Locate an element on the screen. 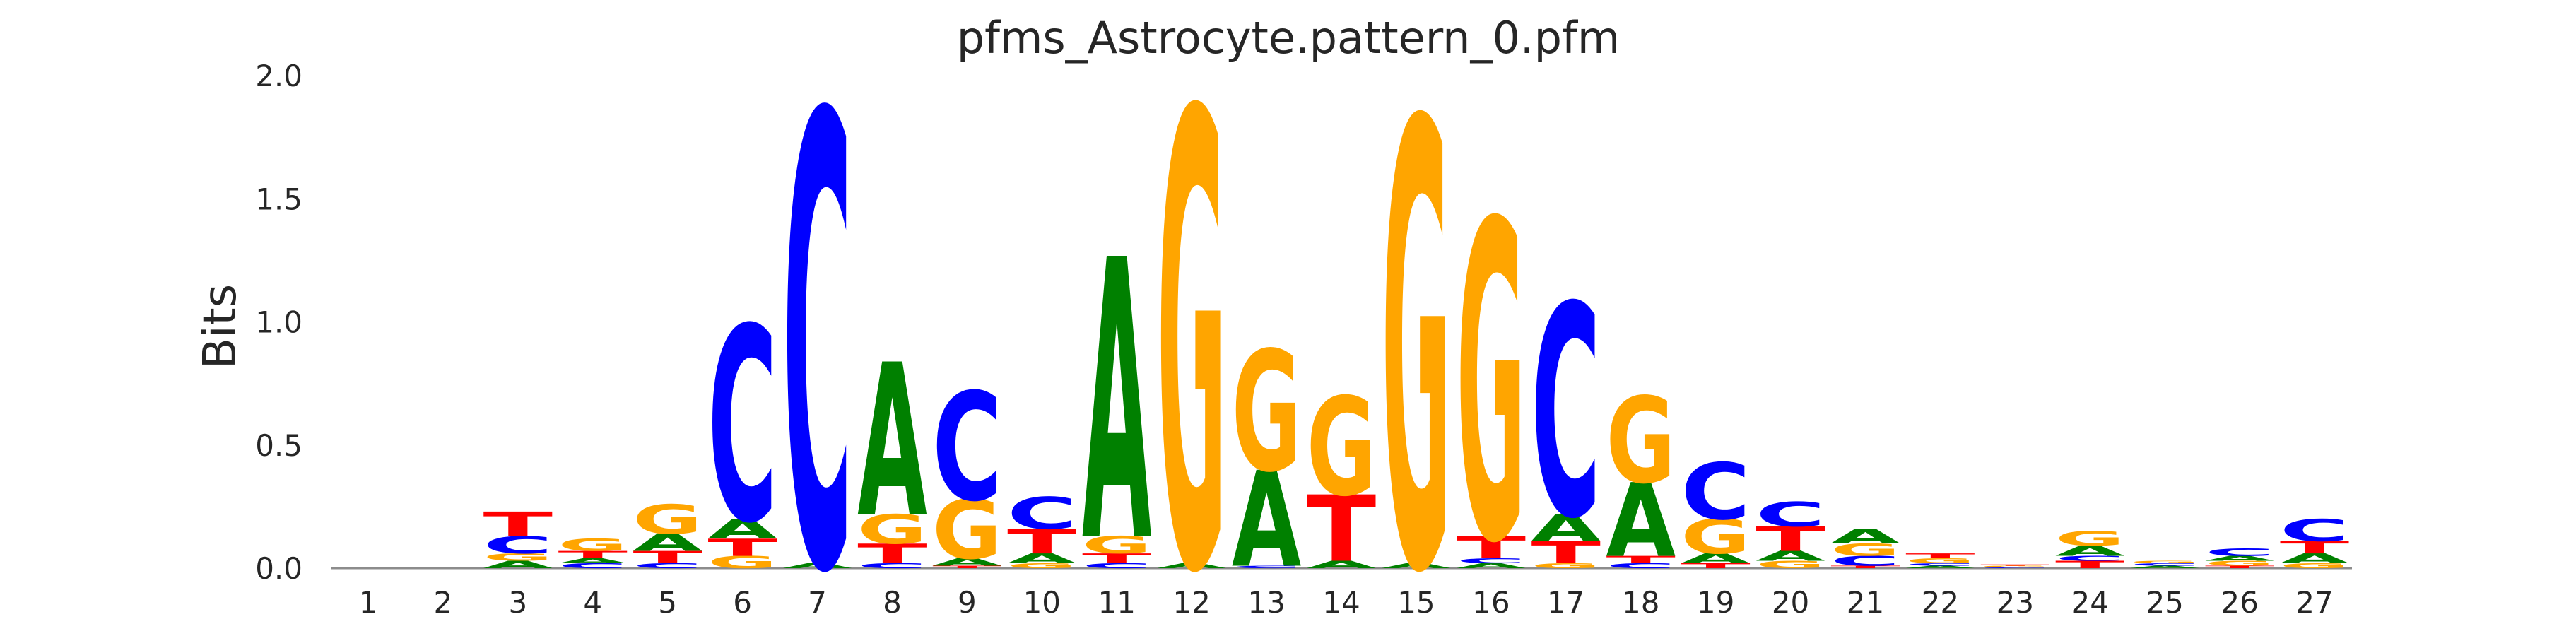 The height and width of the screenshot is (636, 2576). logo-letter-C-pos-13: C is located at coordinates (1267, 567).